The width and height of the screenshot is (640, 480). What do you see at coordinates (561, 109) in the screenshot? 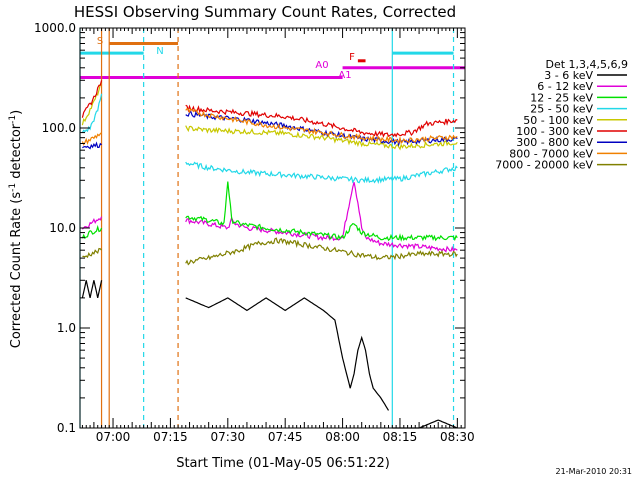
I see `legend-label: 25 - 50 keV` at bounding box center [561, 109].